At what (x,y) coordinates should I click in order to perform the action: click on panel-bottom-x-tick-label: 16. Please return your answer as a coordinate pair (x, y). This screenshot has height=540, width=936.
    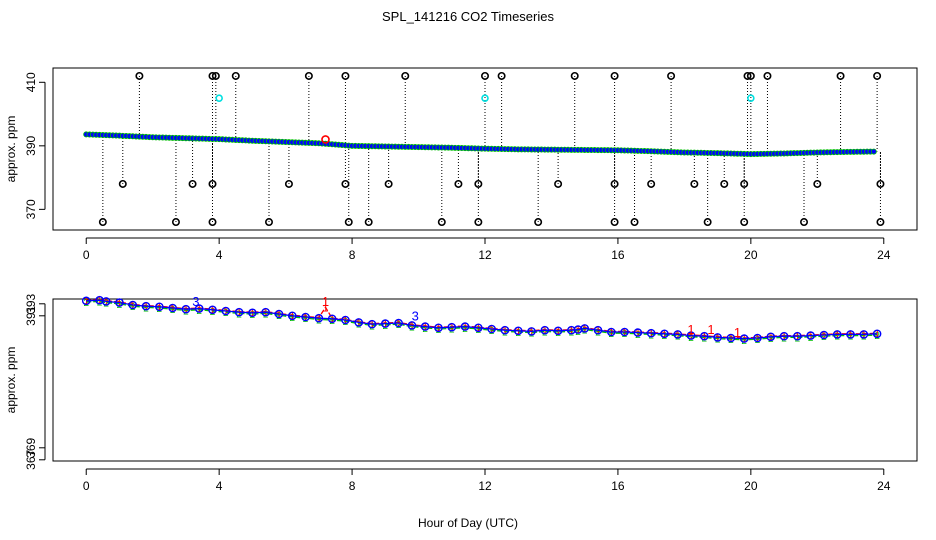
    Looking at the image, I should click on (618, 486).